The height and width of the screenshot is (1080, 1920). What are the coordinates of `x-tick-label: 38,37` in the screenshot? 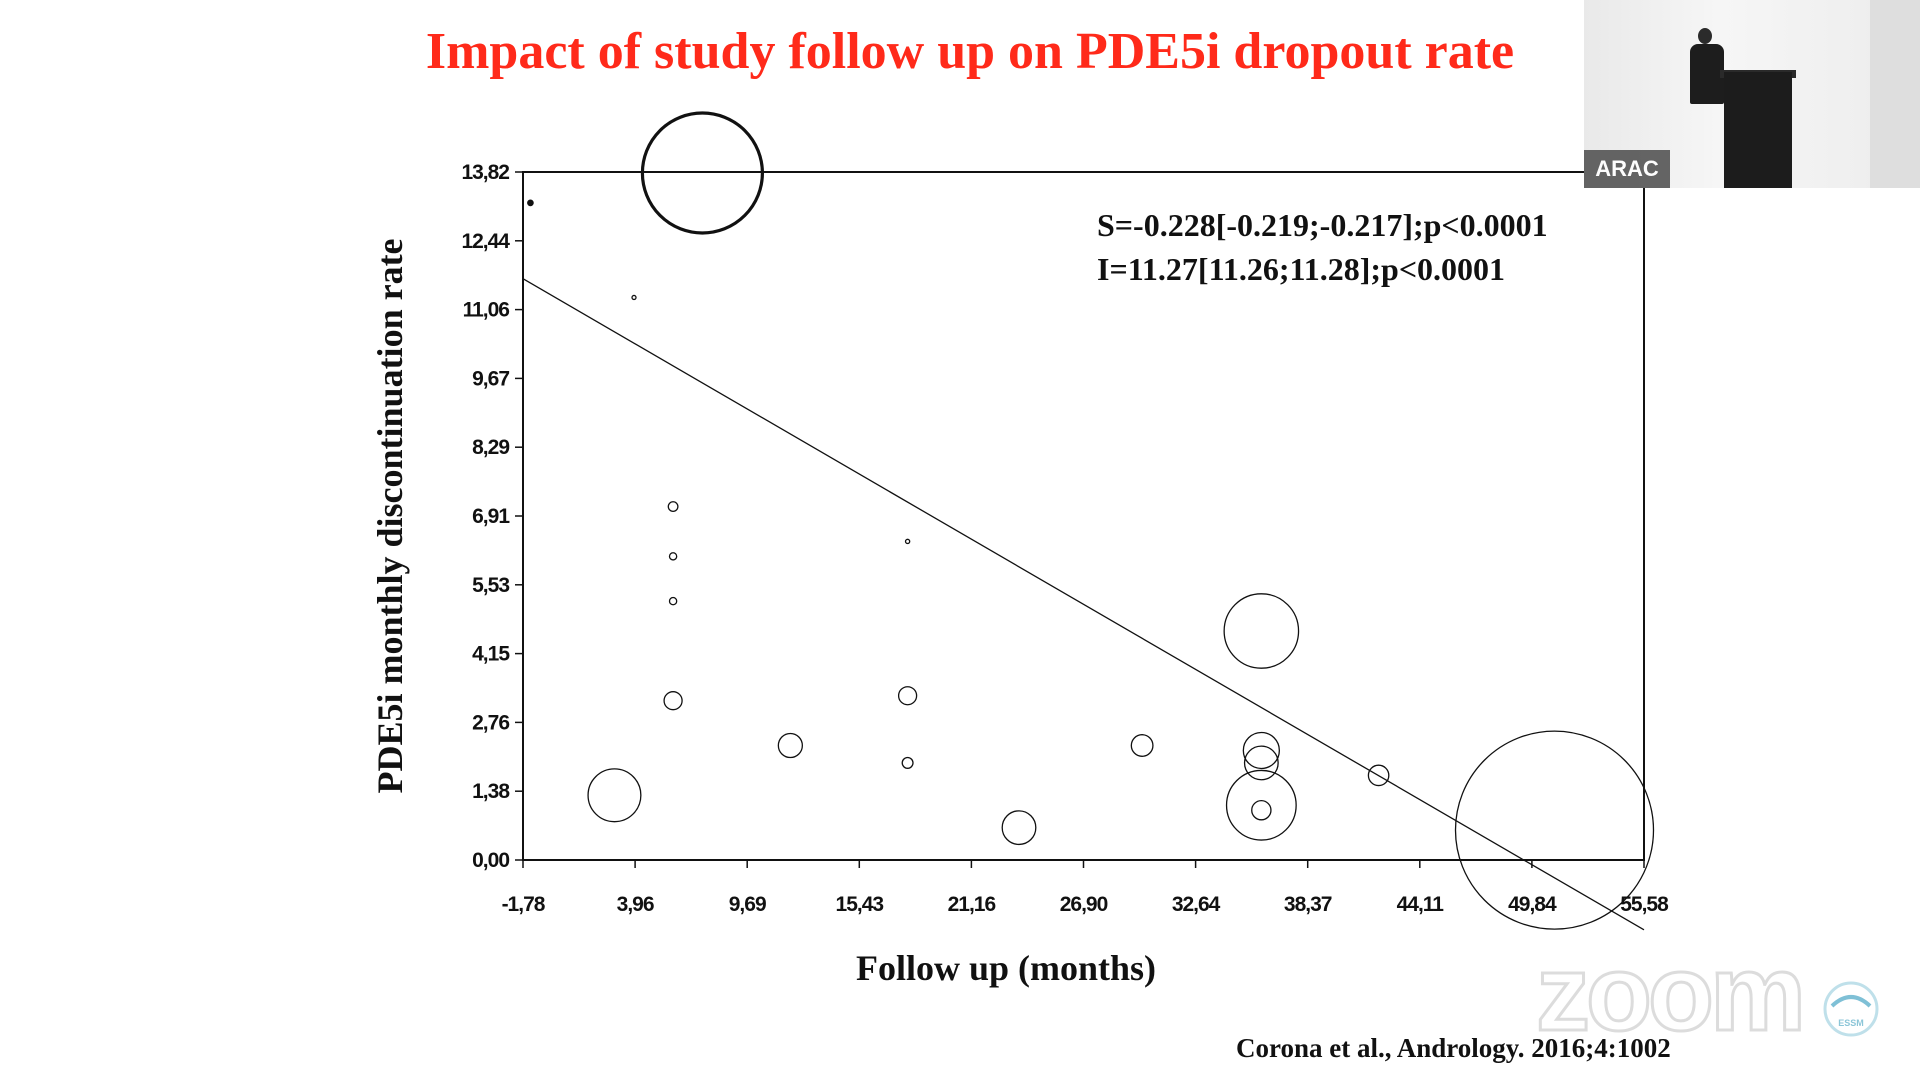 It's located at (1308, 904).